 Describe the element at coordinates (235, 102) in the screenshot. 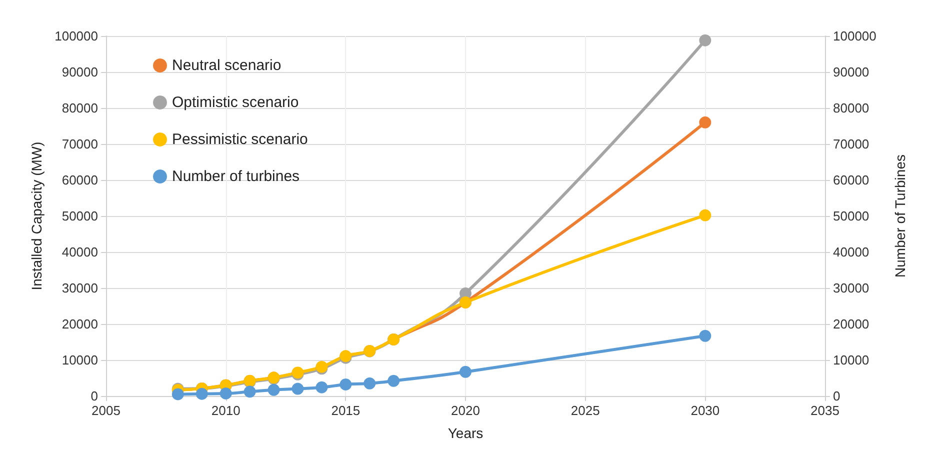

I see `legend-label: Optimistic scenario` at that location.